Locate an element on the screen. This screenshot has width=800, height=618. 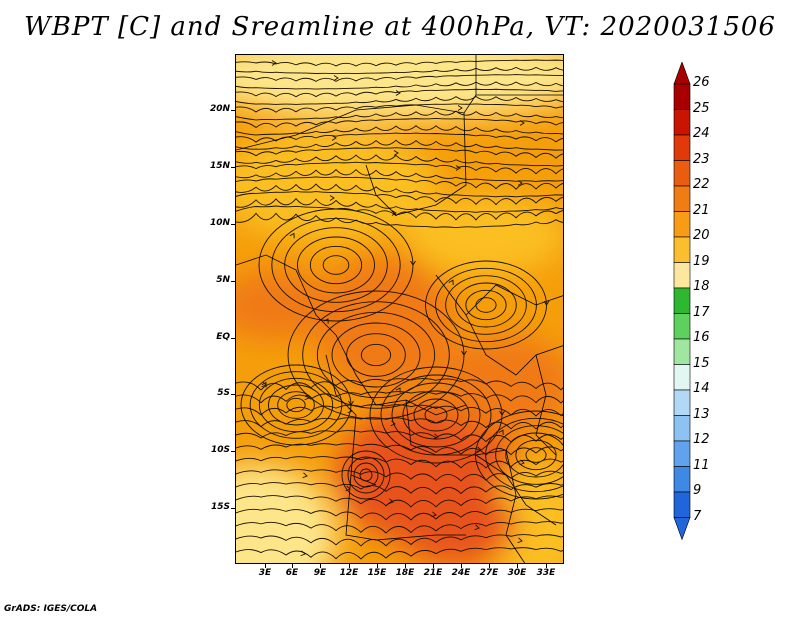
colorbar-label: 26 is located at coordinates (701, 82).